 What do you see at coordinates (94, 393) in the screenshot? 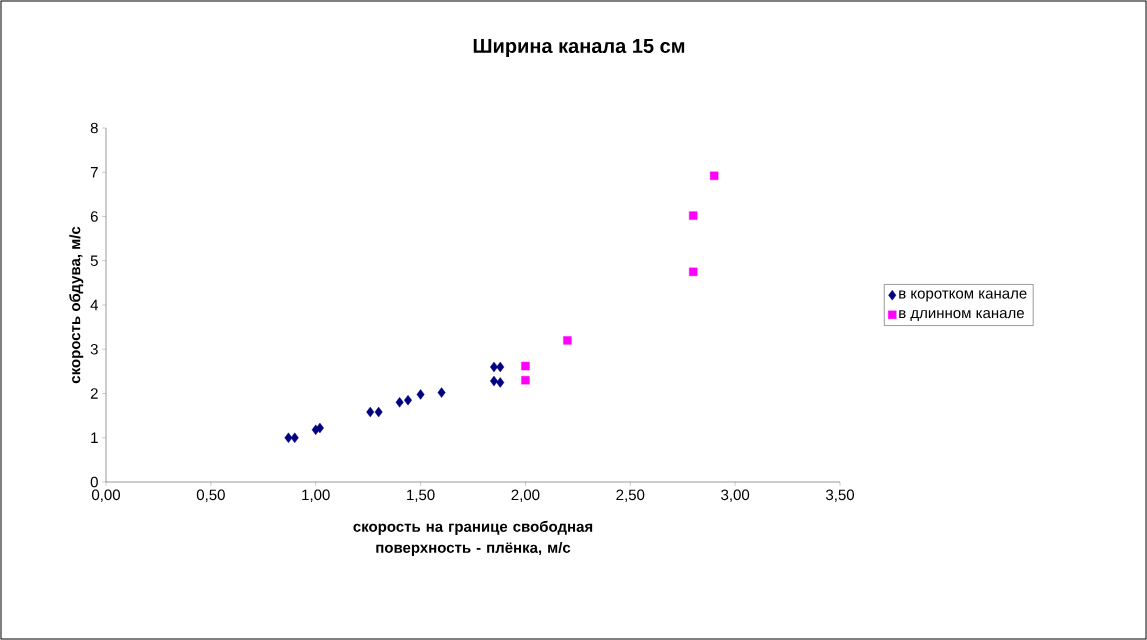
I see `y-tick-label: 2` at bounding box center [94, 393].